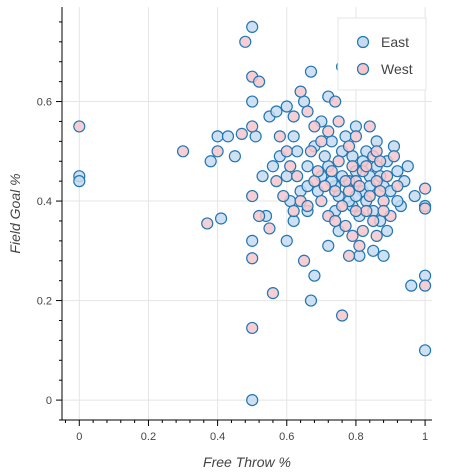  Describe the element at coordinates (44, 202) in the screenshot. I see `y-tick-label: 0.4` at that location.